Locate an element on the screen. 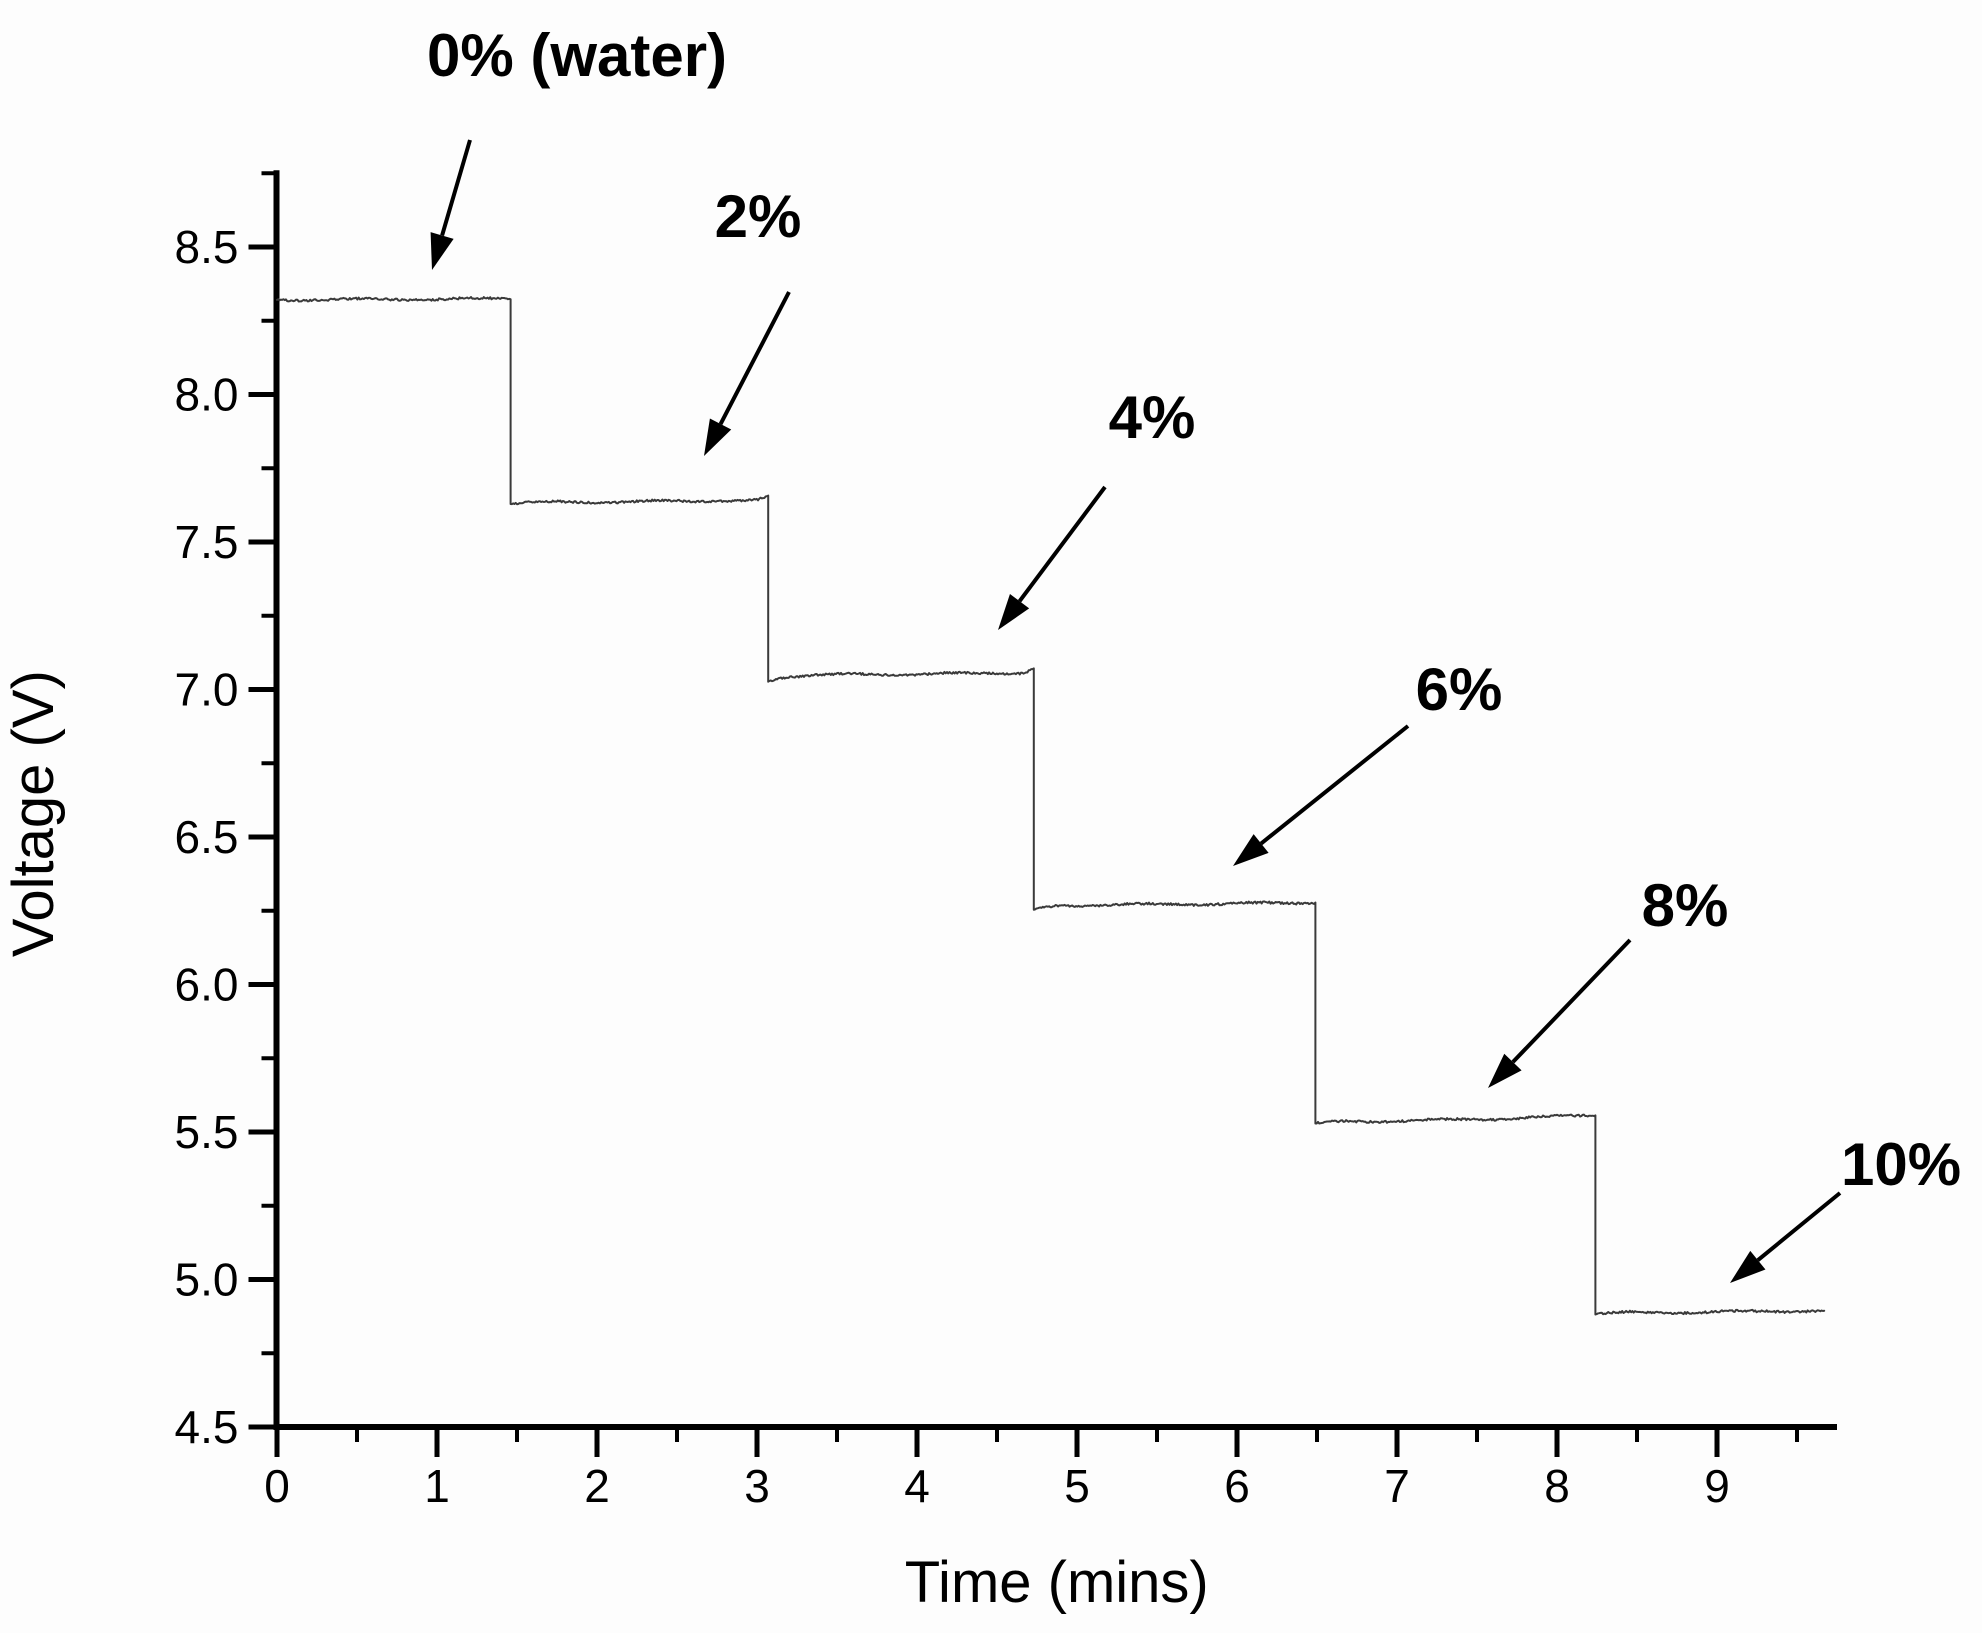  annotation-label: 4% is located at coordinates (1152, 417).